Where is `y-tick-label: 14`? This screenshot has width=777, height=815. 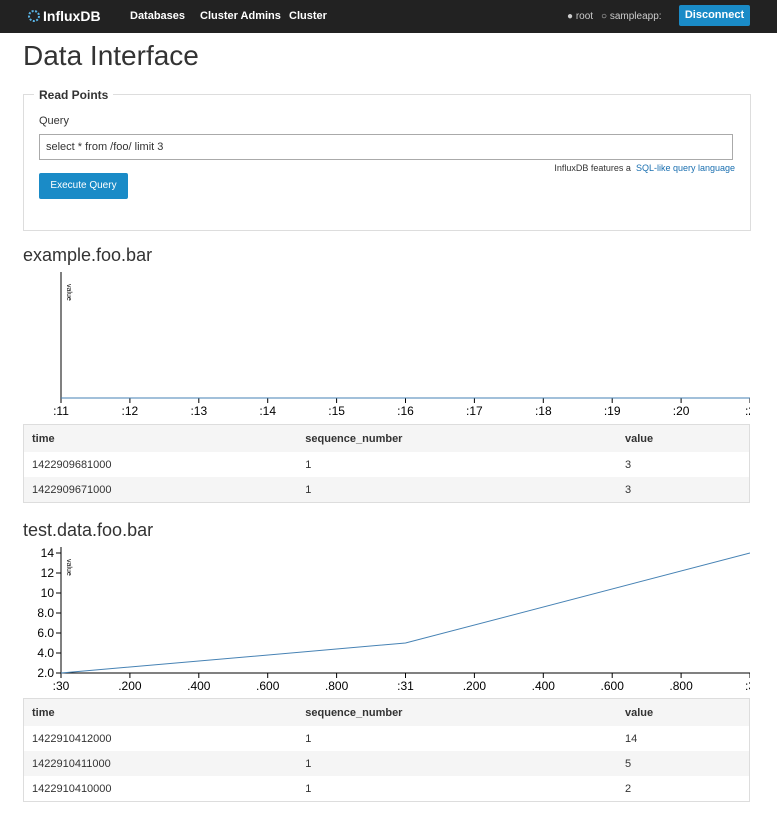 y-tick-label: 14 is located at coordinates (48, 553).